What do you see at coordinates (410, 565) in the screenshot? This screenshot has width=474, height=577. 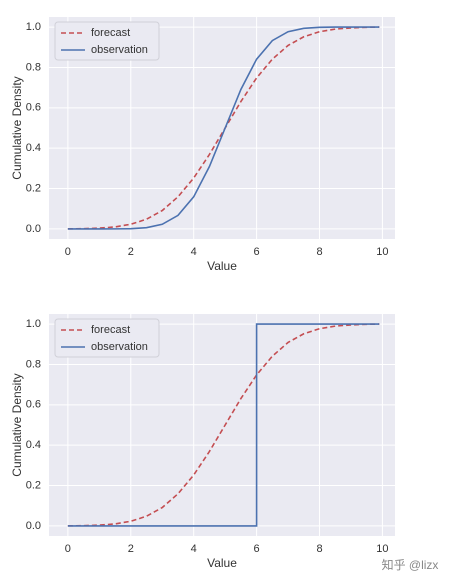 I see `watermark: 知乎 @lizx` at bounding box center [410, 565].